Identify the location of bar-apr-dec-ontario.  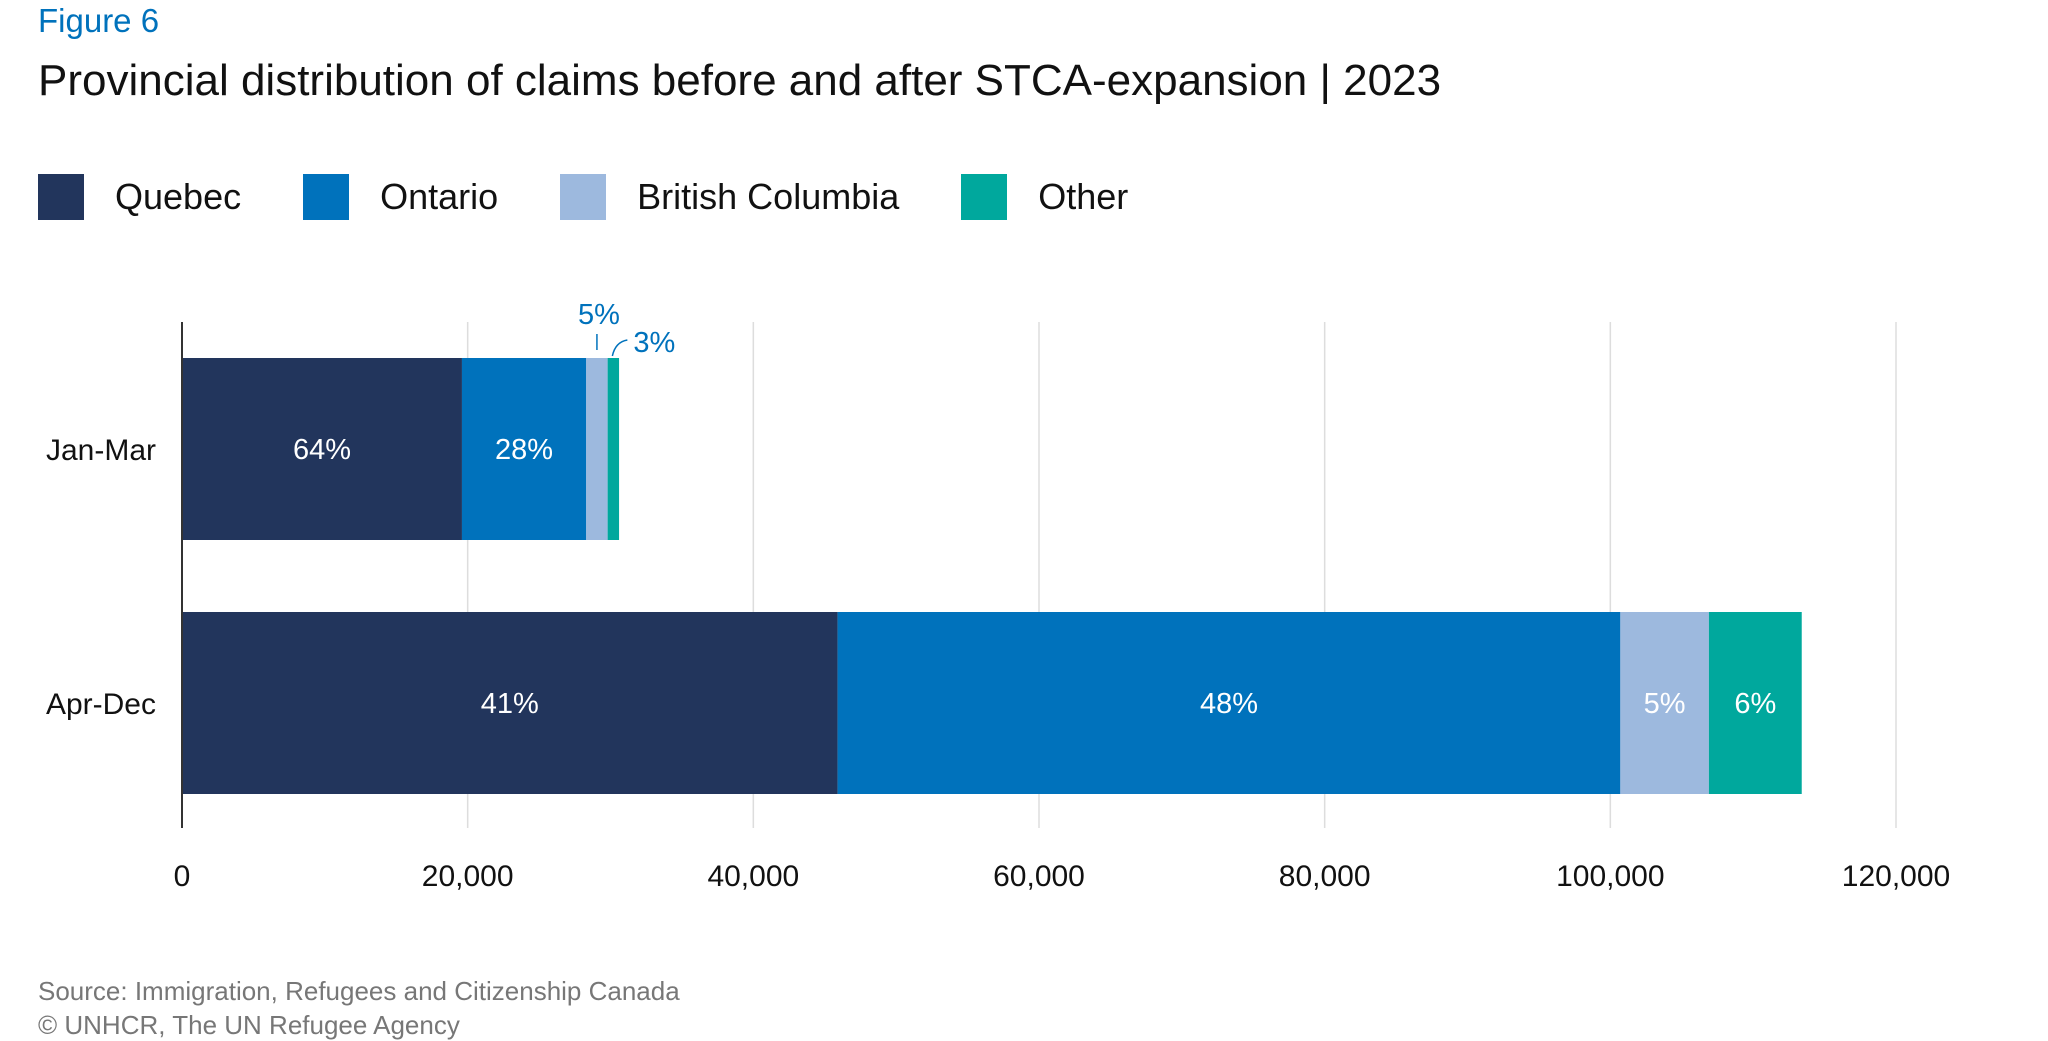
(1229, 703).